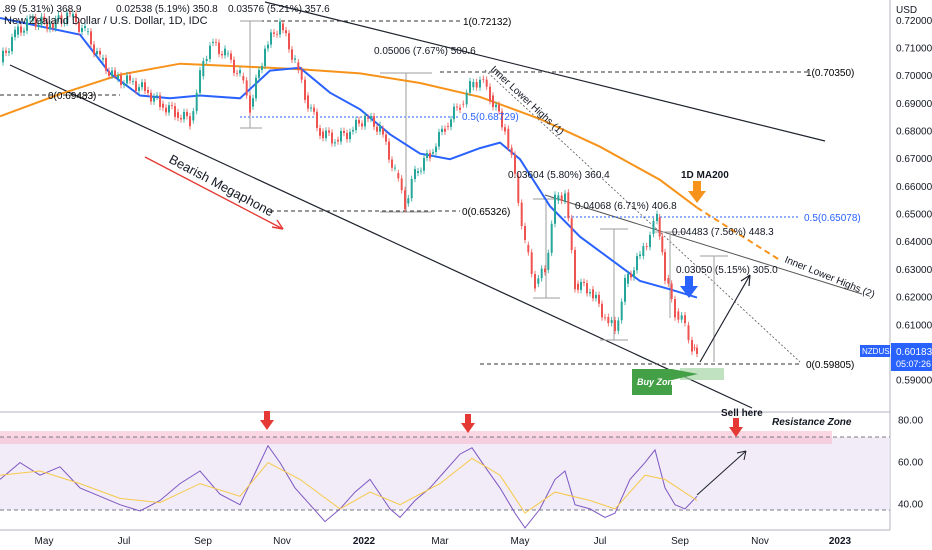  Describe the element at coordinates (911, 357) in the screenshot. I see `last-price-tag-bg` at that location.